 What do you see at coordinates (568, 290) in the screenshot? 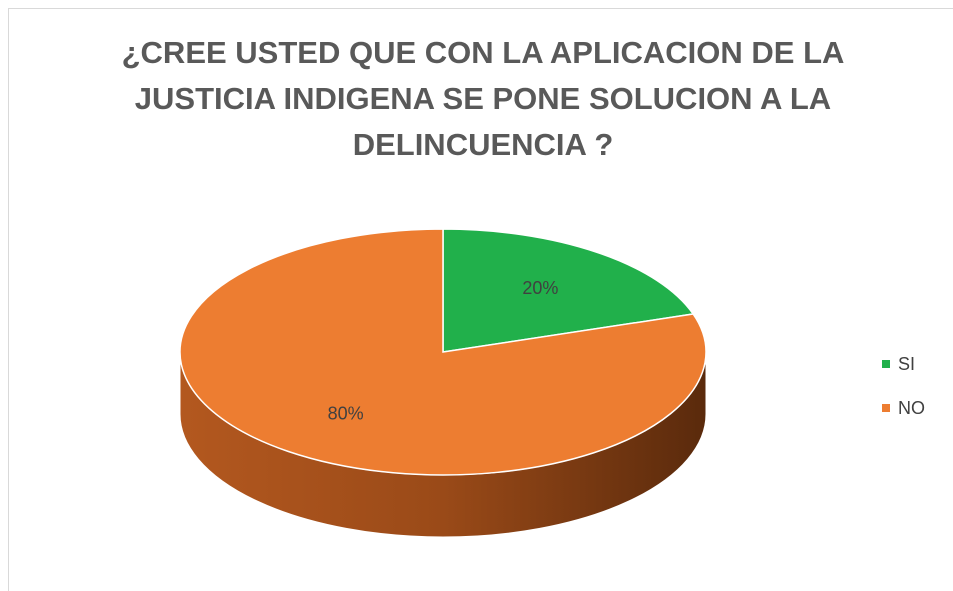
I see `slice` at bounding box center [568, 290].